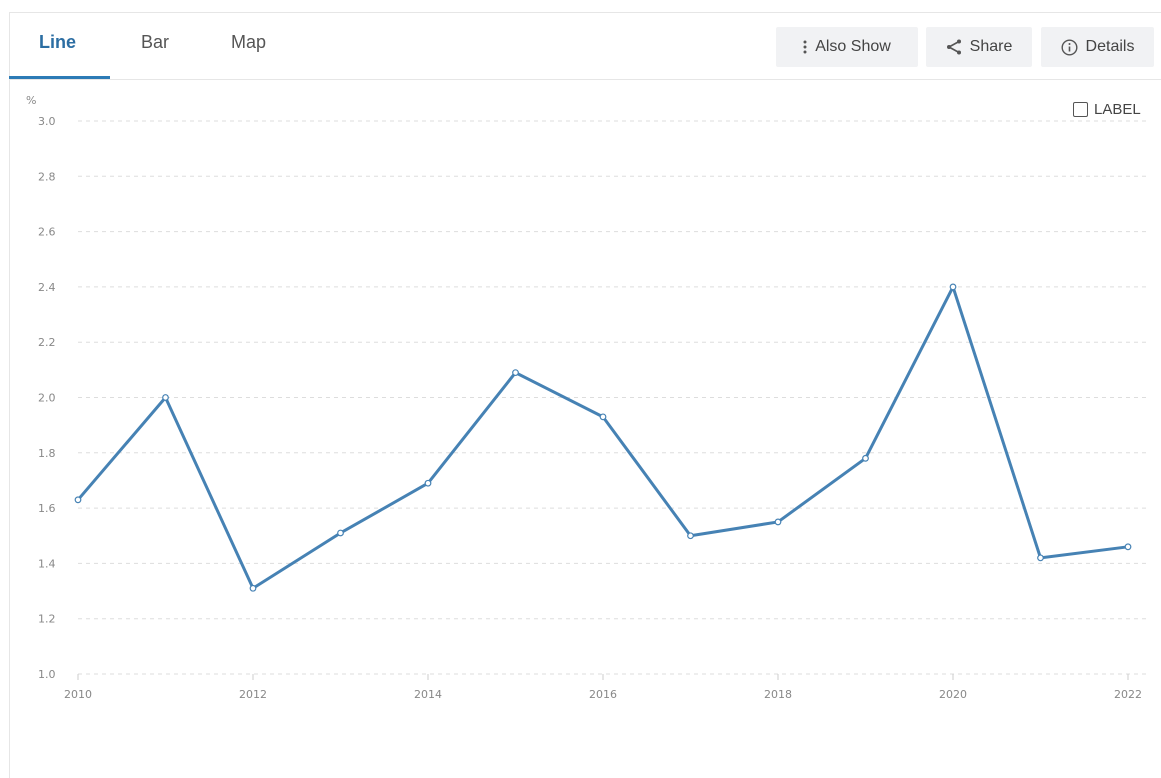  I want to click on info-icon, so click(1069, 47).